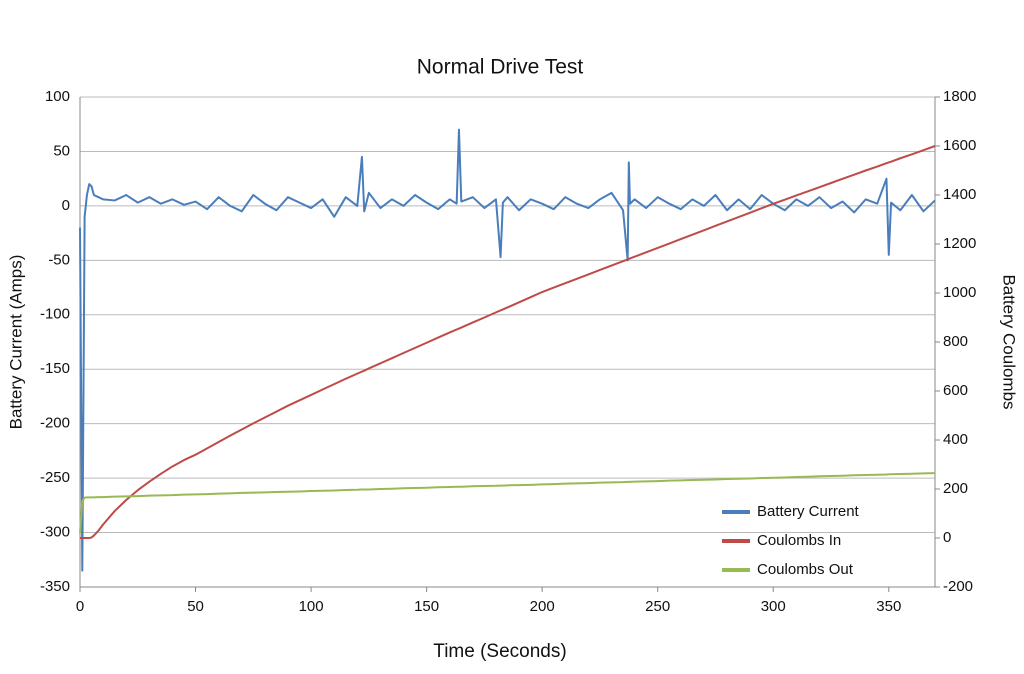 The height and width of the screenshot is (674, 1024). What do you see at coordinates (55, 532) in the screenshot?
I see `y-tick-label: -300` at bounding box center [55, 532].